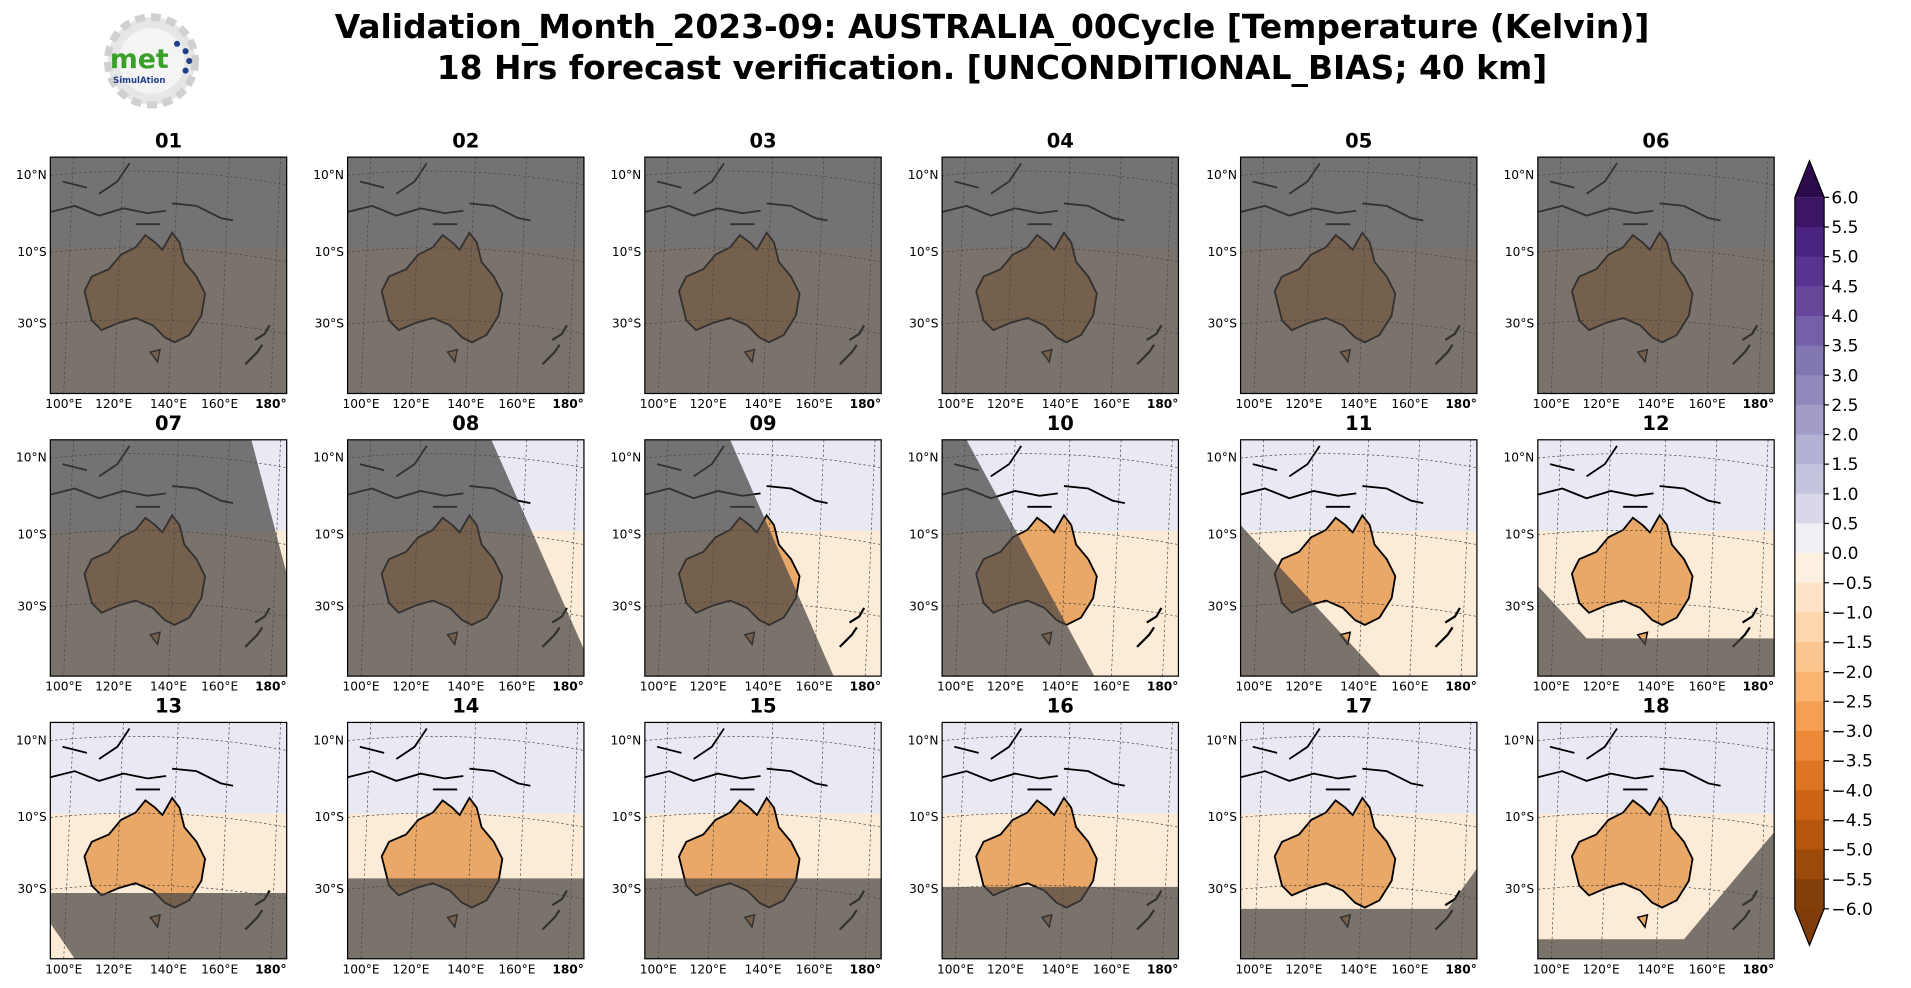 The image size is (1911, 988). Describe the element at coordinates (1060, 140) in the screenshot. I see `panel-title: 04` at that location.